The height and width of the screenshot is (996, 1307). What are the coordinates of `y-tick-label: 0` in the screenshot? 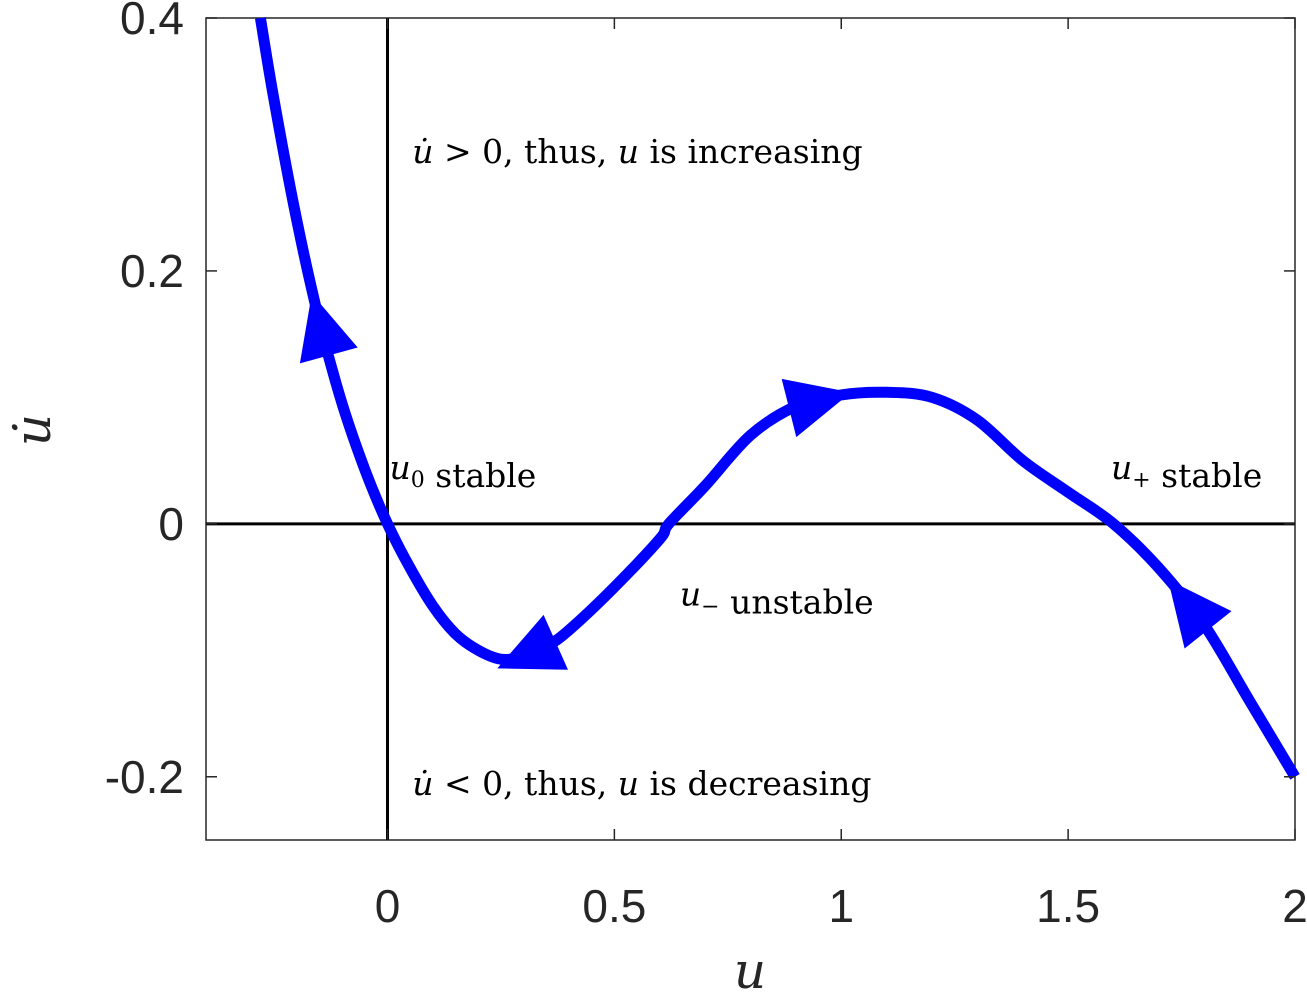 It's located at (171, 524).